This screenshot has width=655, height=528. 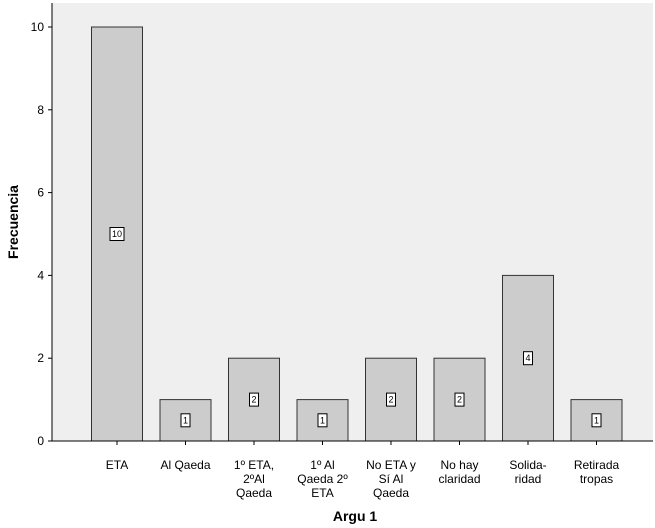 I want to click on x-category-label: 1º ETA, 2ºAl Qaeda, so click(x=254, y=479).